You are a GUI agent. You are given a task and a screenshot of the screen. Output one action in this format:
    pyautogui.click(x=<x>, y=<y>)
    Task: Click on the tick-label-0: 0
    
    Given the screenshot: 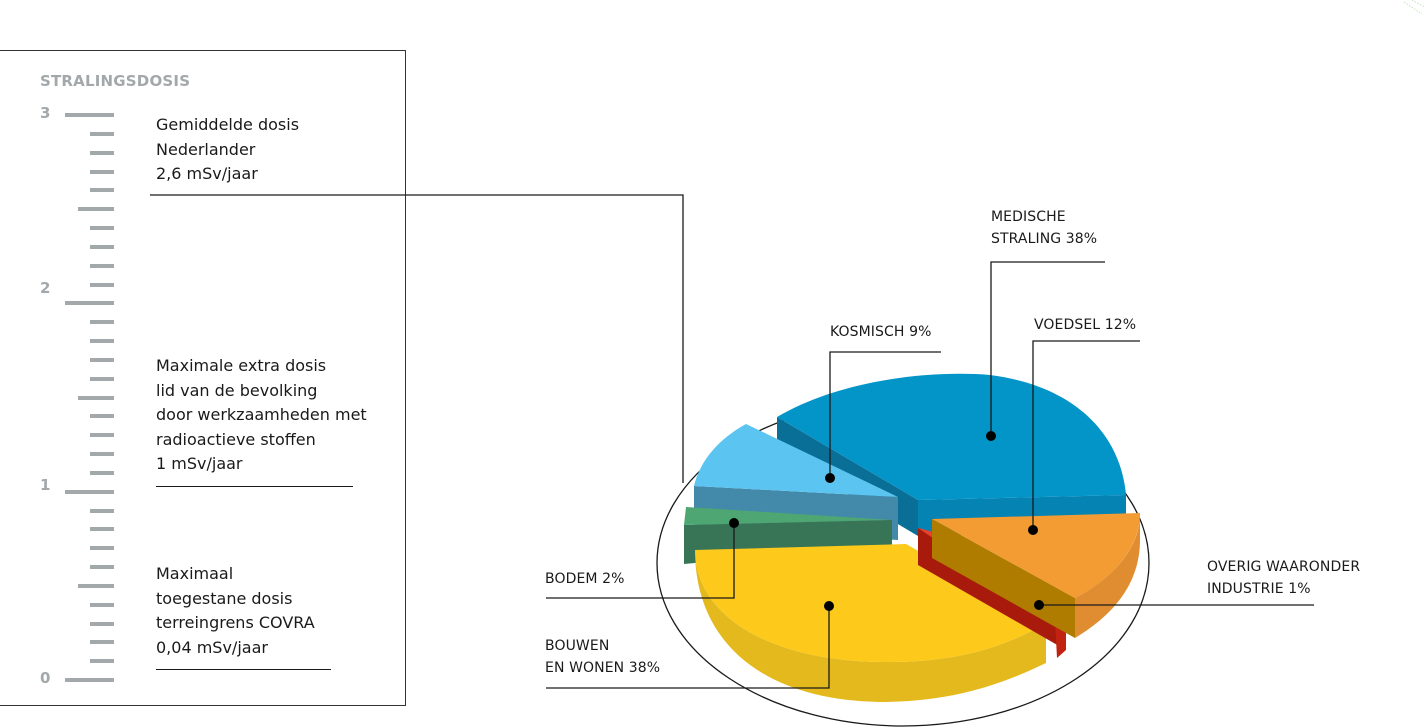 What is the action you would take?
    pyautogui.click(x=45, y=678)
    